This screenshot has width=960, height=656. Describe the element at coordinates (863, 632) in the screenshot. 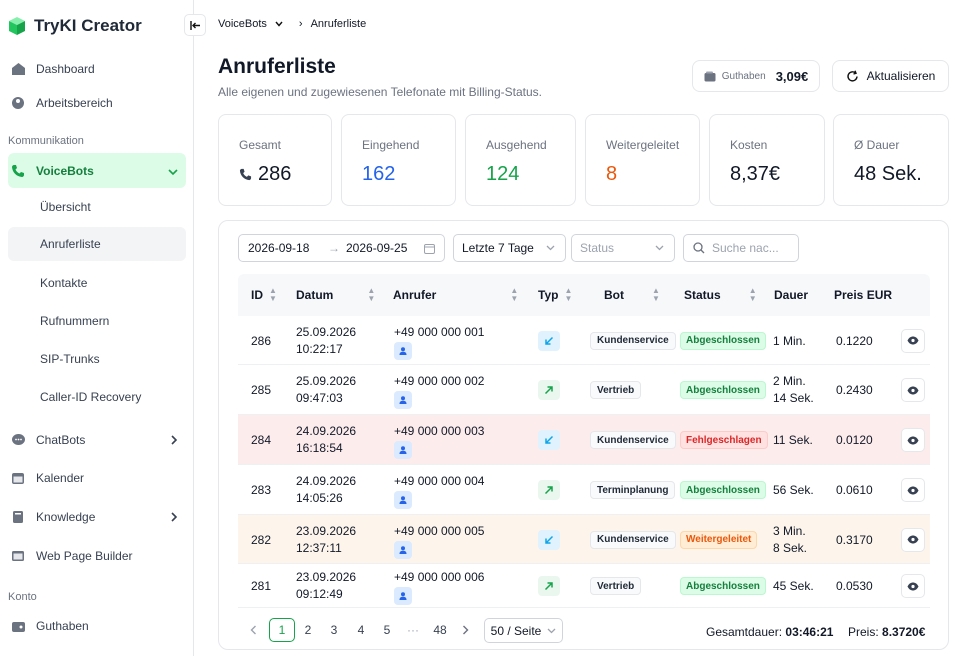

I see `total-price-label: Preis:` at that location.